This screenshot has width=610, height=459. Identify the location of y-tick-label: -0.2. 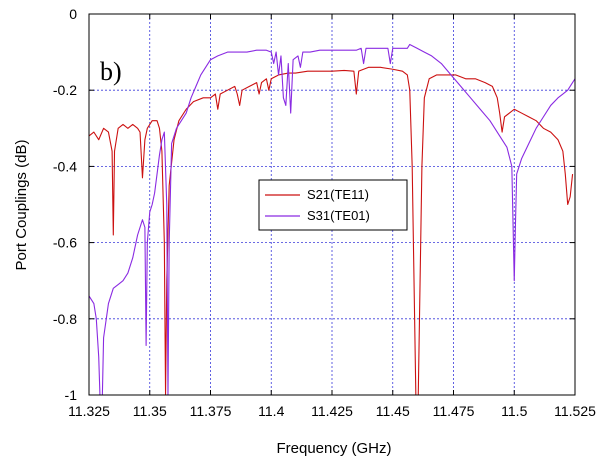
(65, 90).